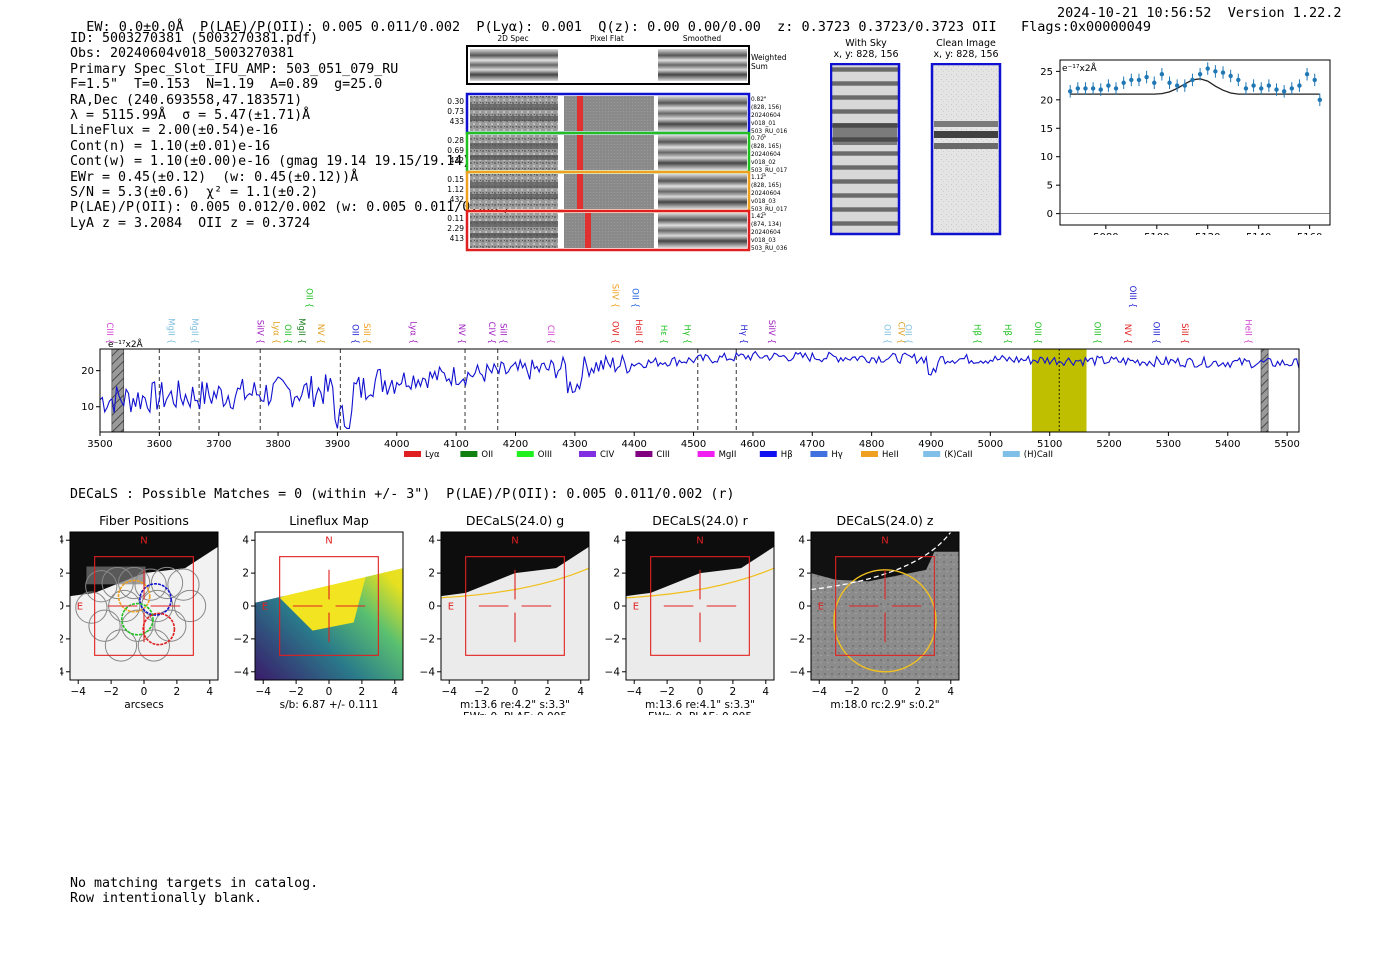 The width and height of the screenshot is (1400, 953). I want to click on decals-caption: m:13.6 re:4.2" s:3.3", so click(515, 705).